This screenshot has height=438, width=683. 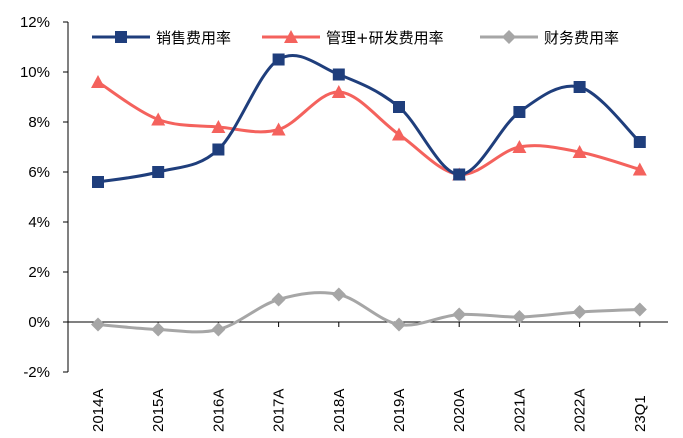 What do you see at coordinates (291, 36) in the screenshot?
I see `legend-marker-triangle` at bounding box center [291, 36].